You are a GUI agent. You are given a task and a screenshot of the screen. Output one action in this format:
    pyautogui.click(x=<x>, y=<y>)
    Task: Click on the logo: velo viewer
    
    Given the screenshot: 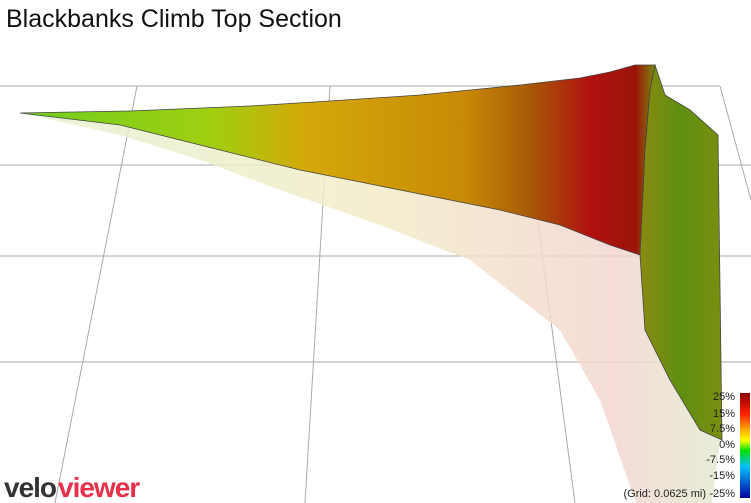 What is the action you would take?
    pyautogui.click(x=72, y=487)
    